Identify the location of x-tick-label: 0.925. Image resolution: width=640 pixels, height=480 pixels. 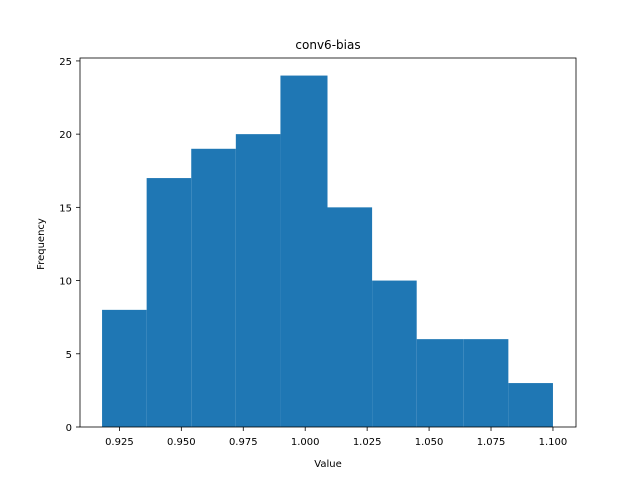
(119, 442).